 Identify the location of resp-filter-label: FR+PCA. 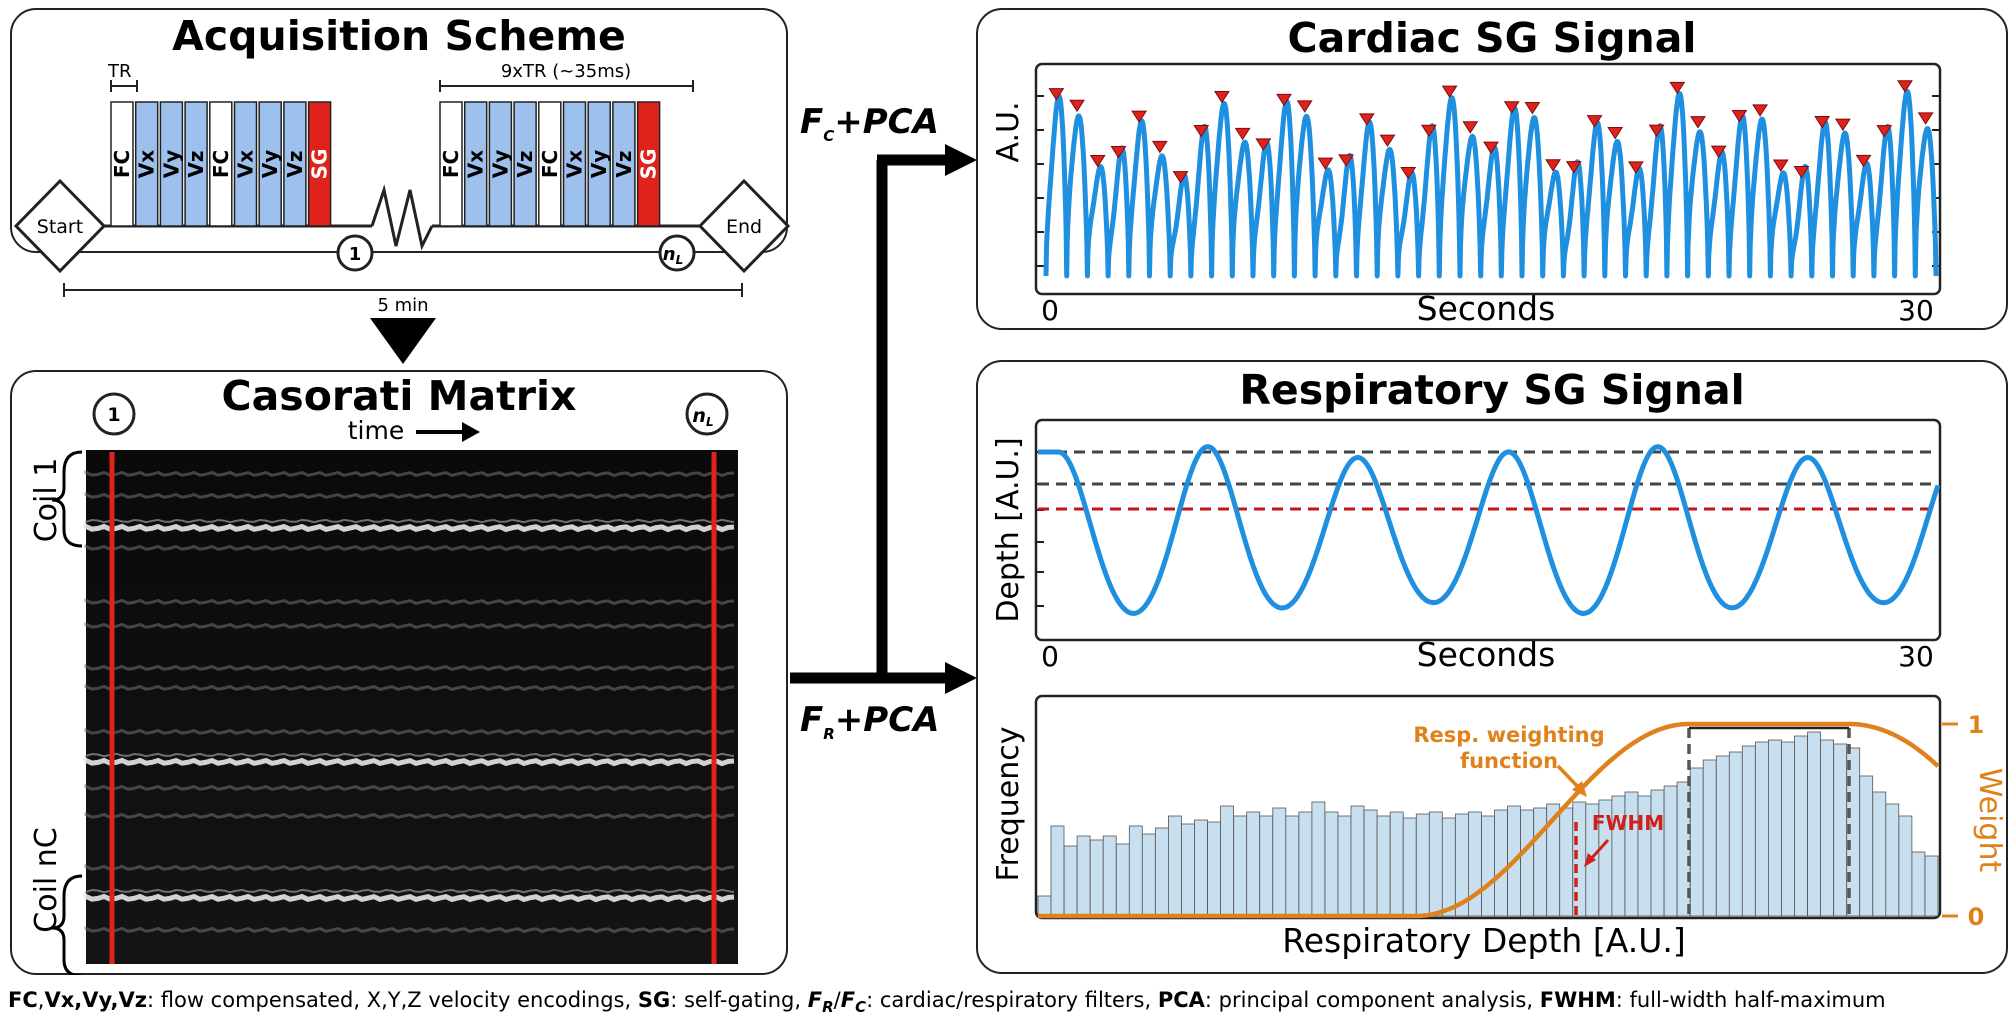
(869, 721).